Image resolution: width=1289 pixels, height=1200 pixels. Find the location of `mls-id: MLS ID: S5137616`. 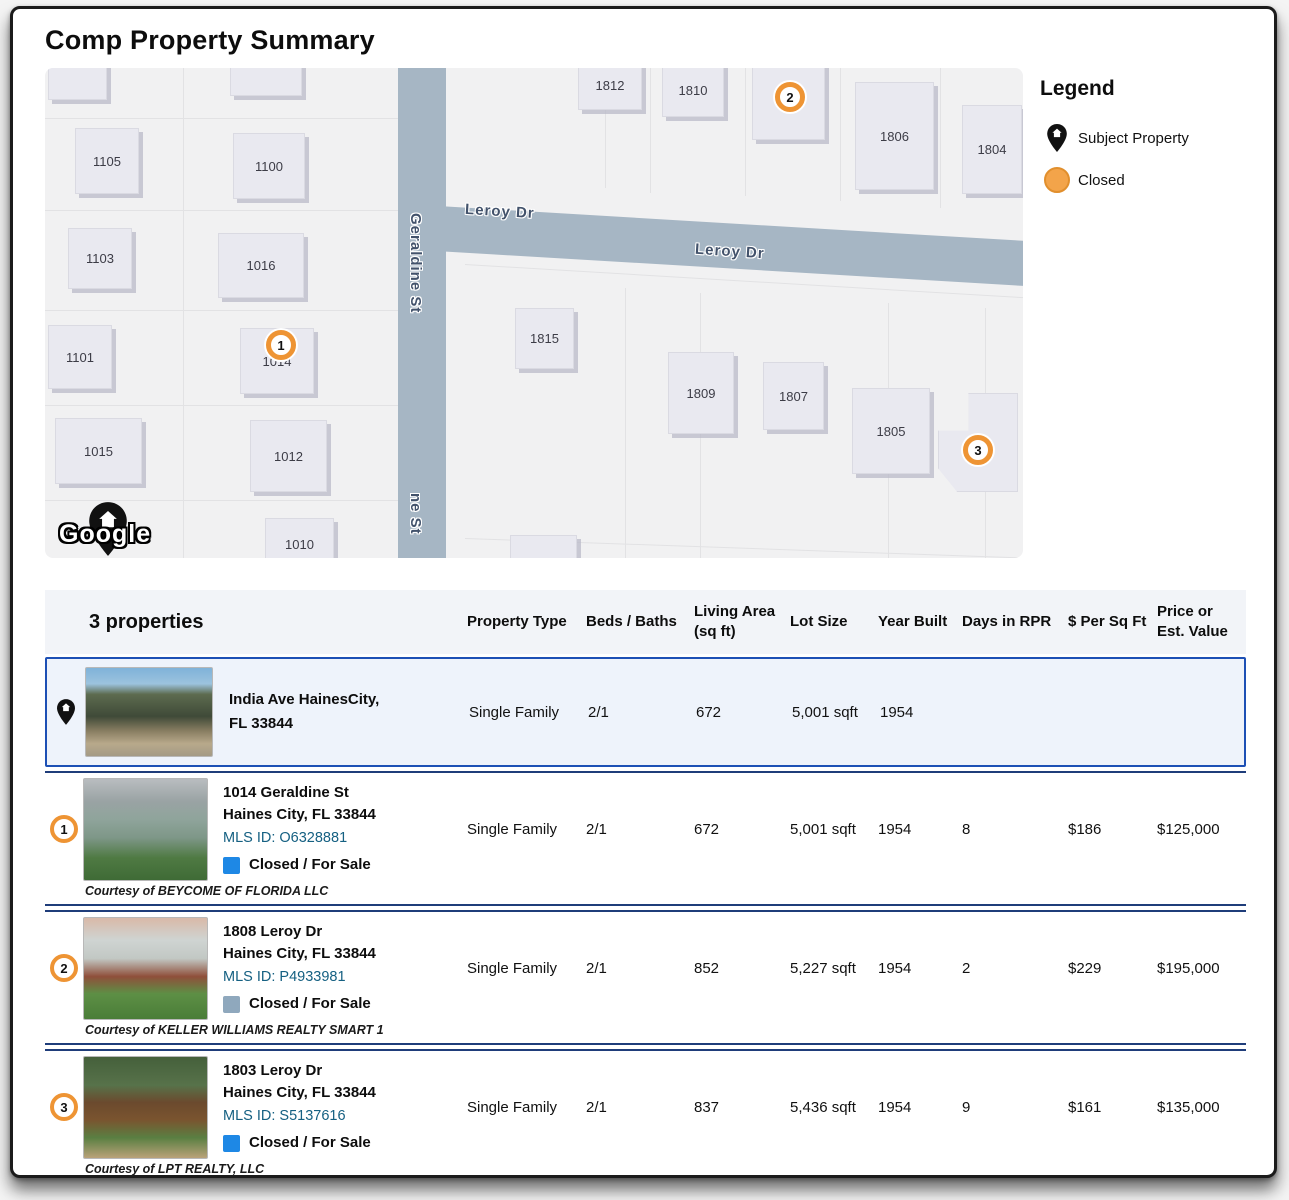

mls-id: MLS ID: S5137616 is located at coordinates (284, 1116).